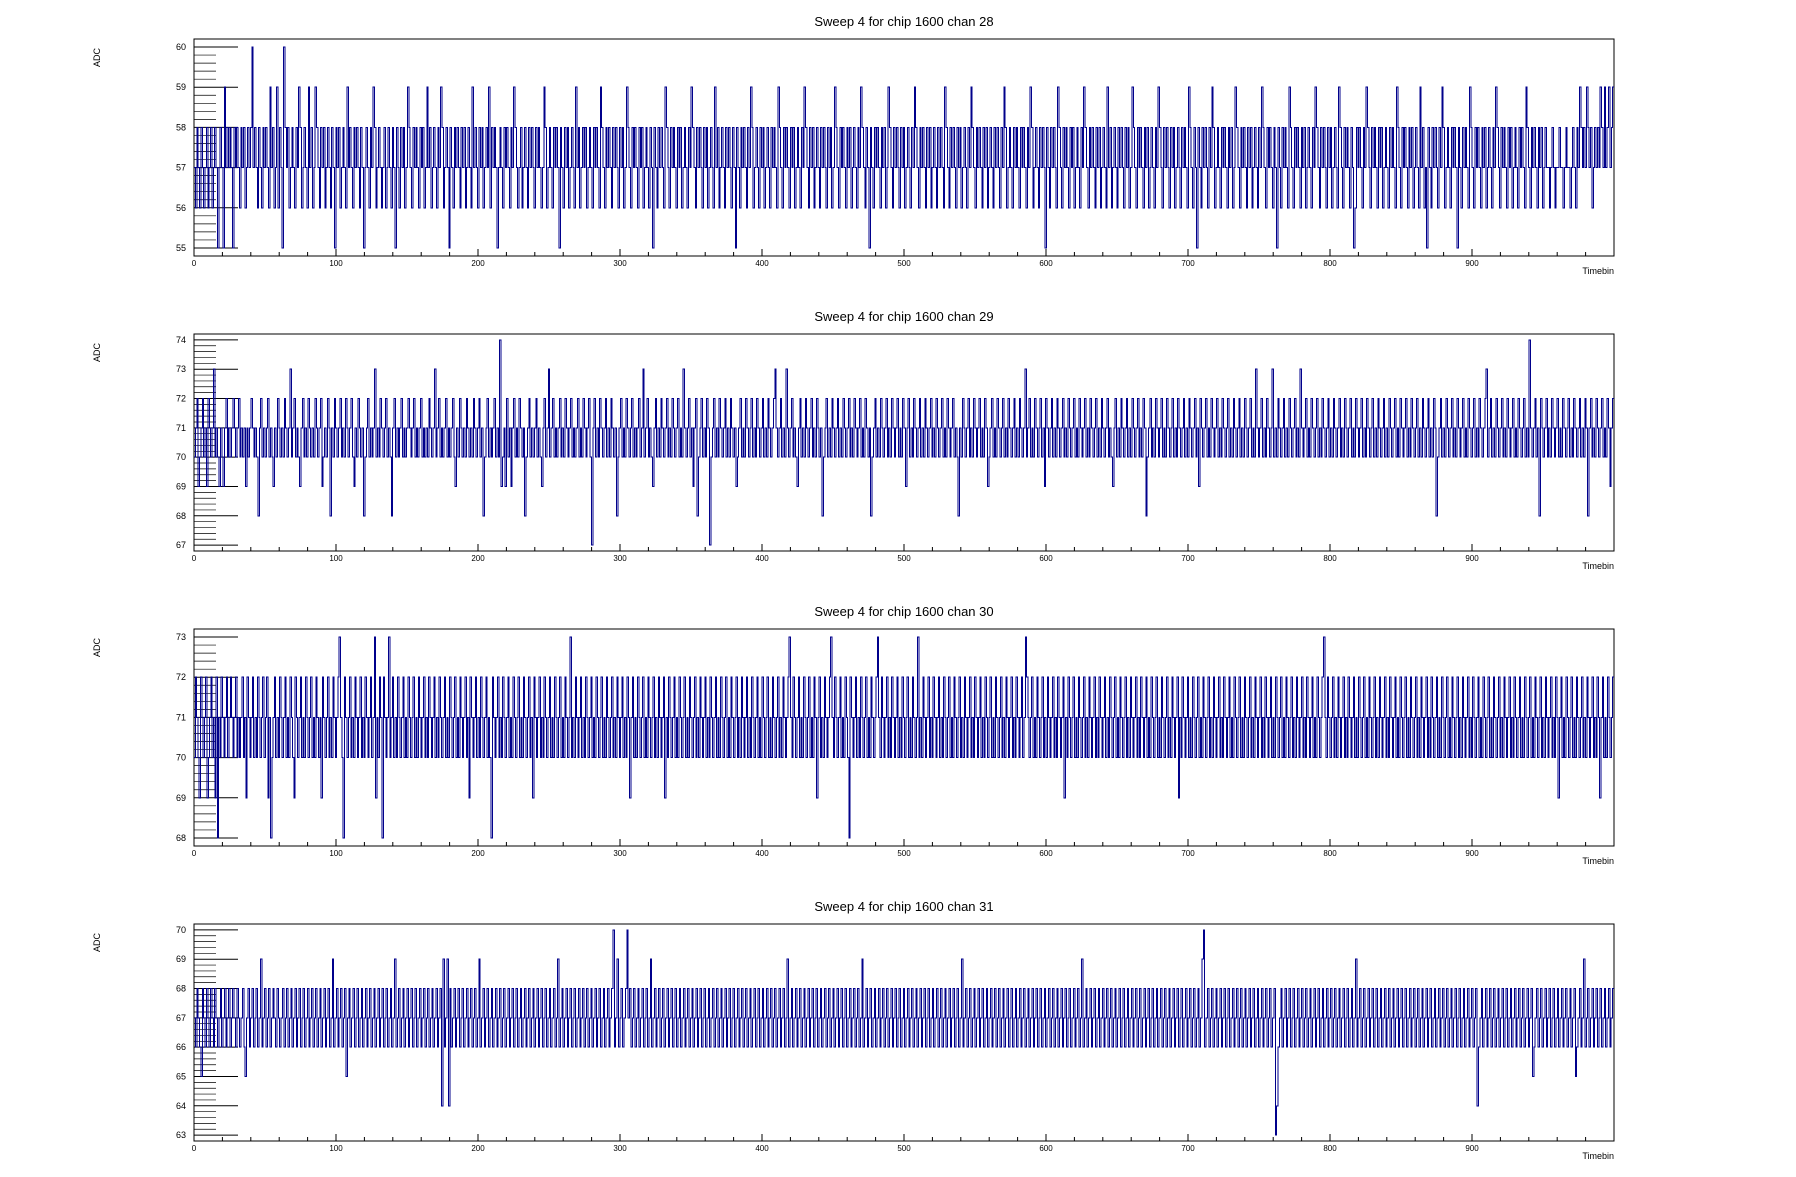 The height and width of the screenshot is (1177, 1796). What do you see at coordinates (181, 87) in the screenshot?
I see `y-tick-label: 59` at bounding box center [181, 87].